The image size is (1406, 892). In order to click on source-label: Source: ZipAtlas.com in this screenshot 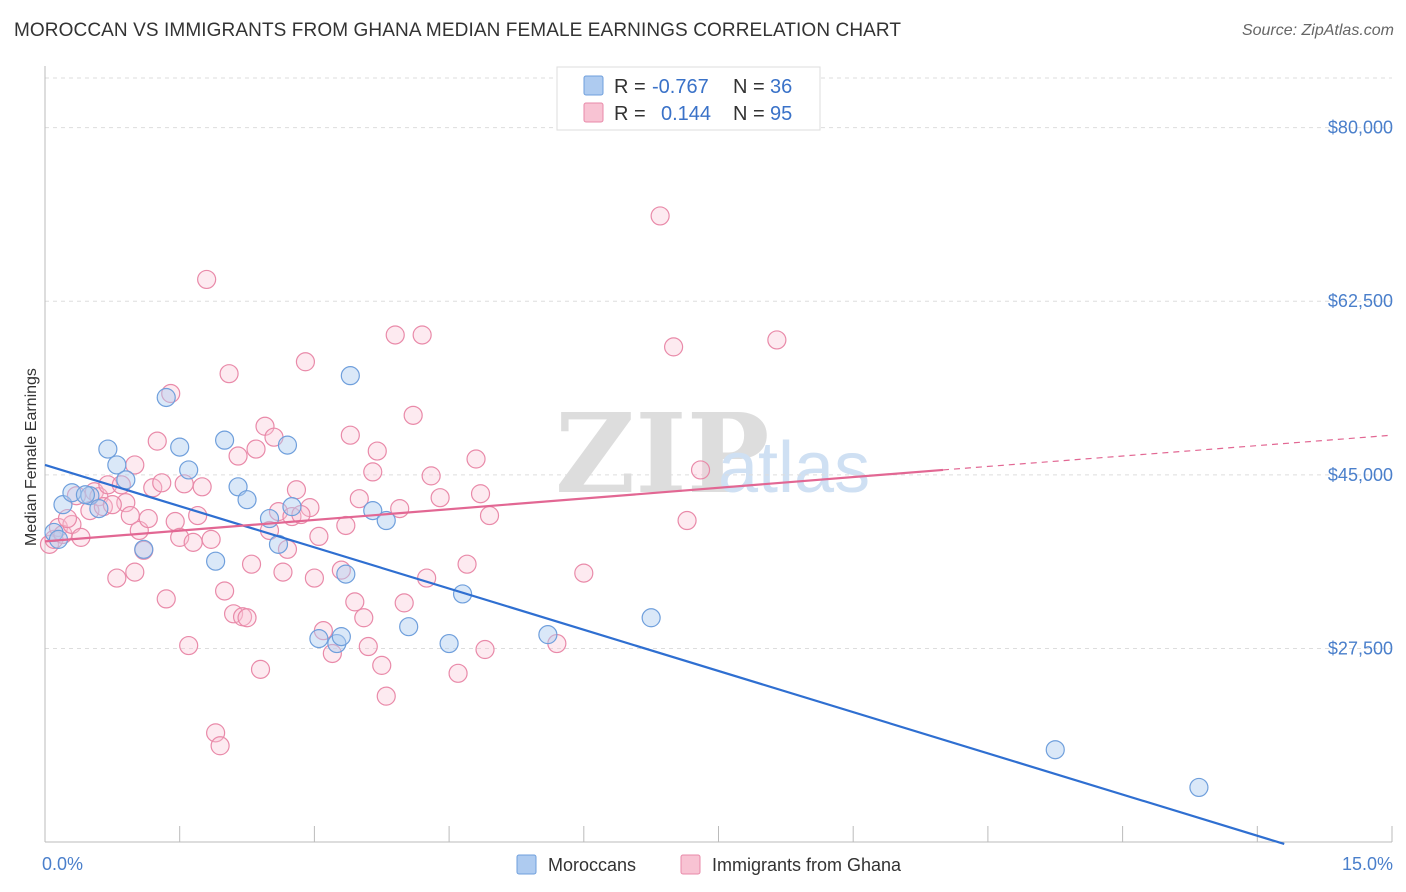, I will do `click(1317, 30)`.